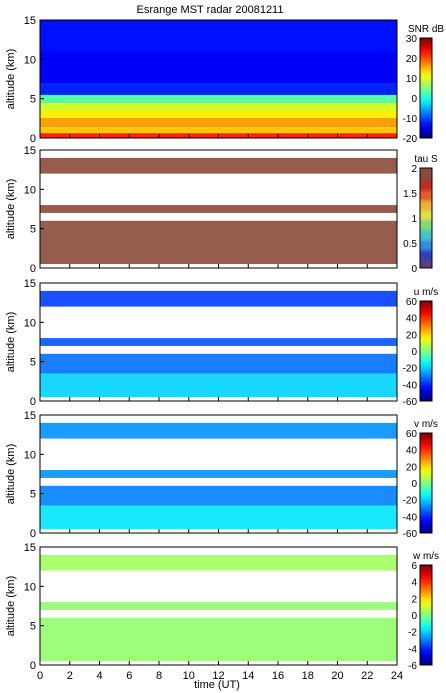 Image resolution: width=446 pixels, height=693 pixels. Describe the element at coordinates (414, 583) in the screenshot. I see `colorbar-tick-label: 4` at that location.